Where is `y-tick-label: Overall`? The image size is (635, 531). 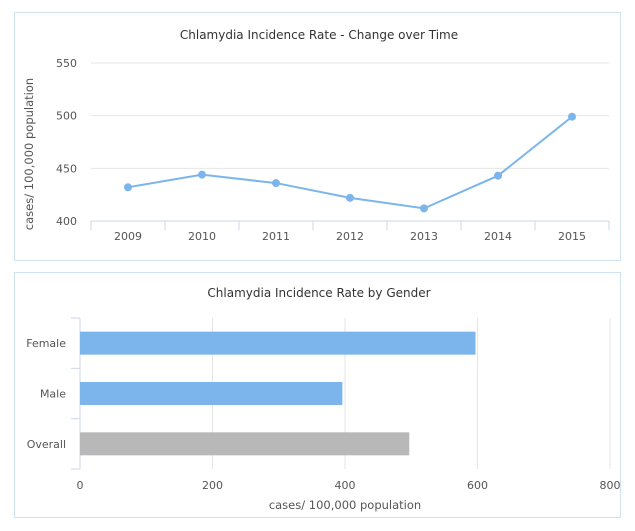
y-tick-label: Overall is located at coordinates (46, 444).